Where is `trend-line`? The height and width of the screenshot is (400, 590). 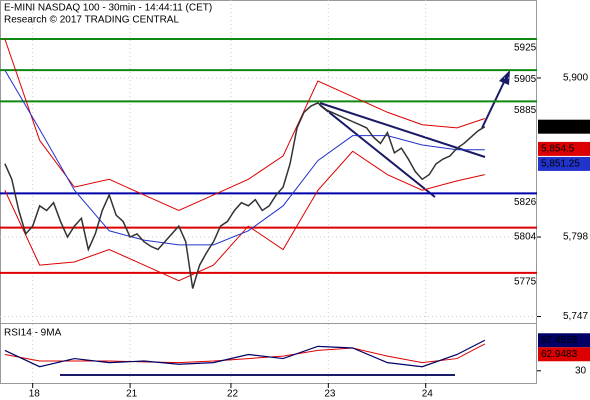 trend-line is located at coordinates (377, 151).